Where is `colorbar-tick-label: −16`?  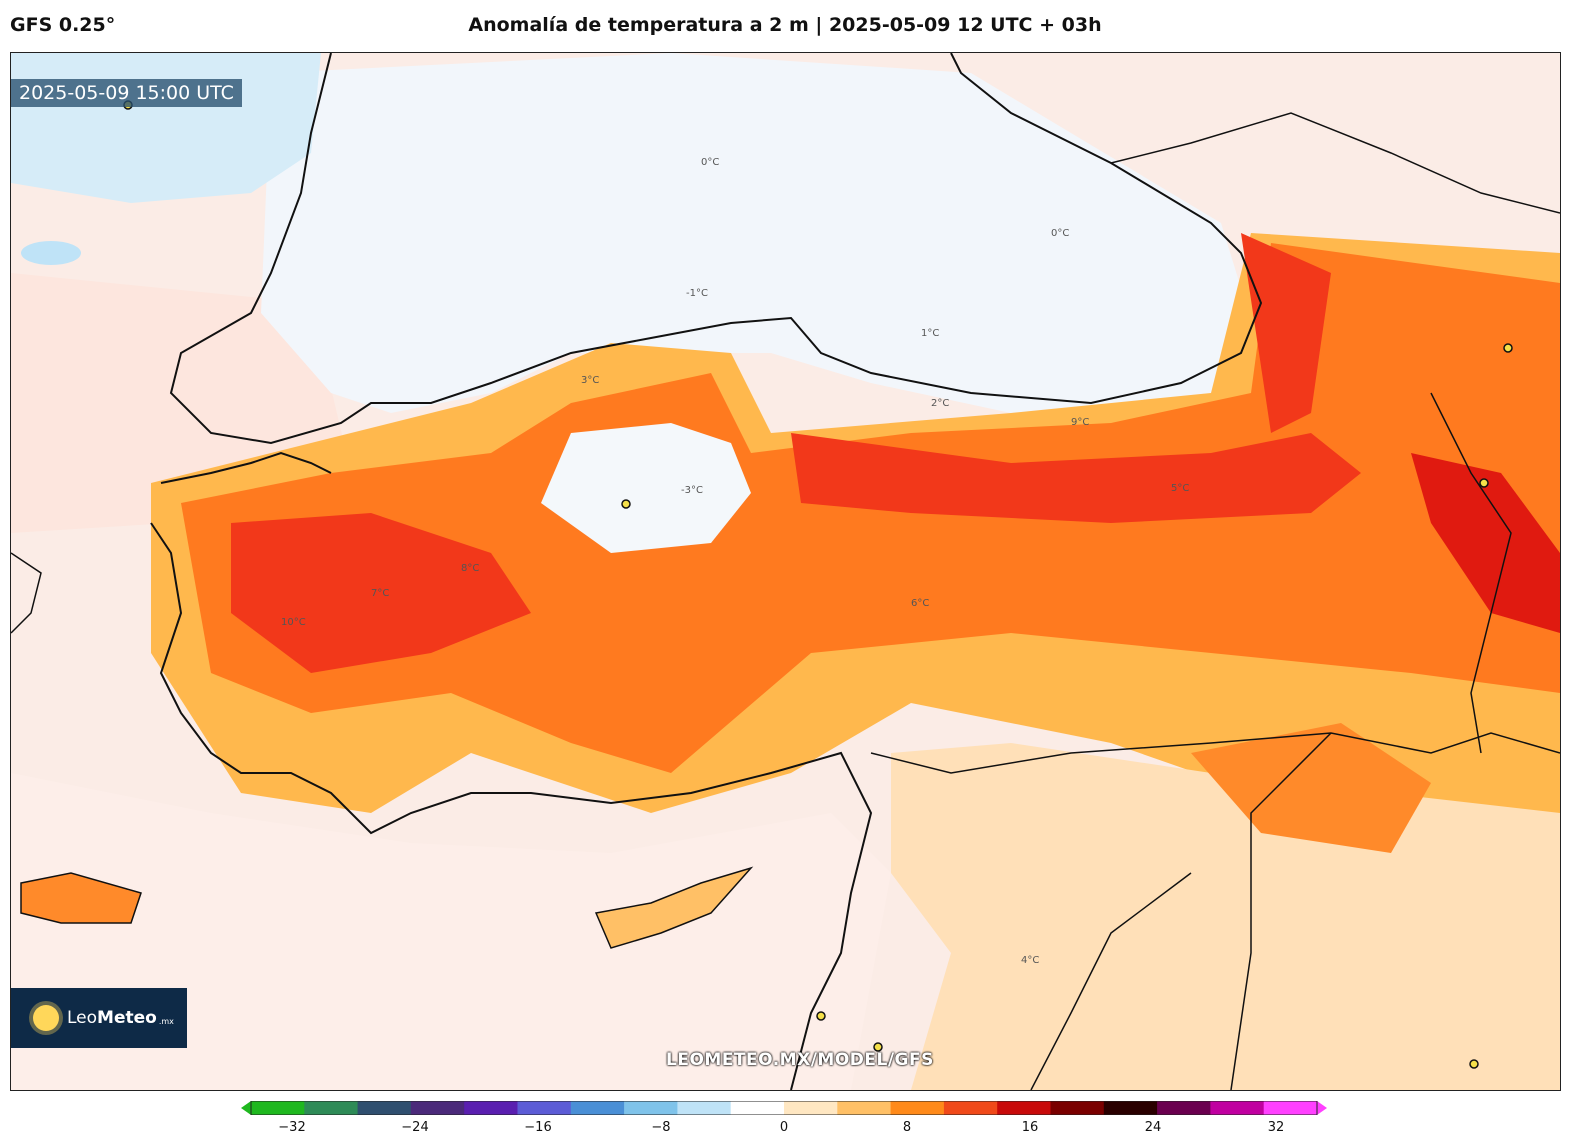
colorbar-tick-label: −16 is located at coordinates (538, 1127).